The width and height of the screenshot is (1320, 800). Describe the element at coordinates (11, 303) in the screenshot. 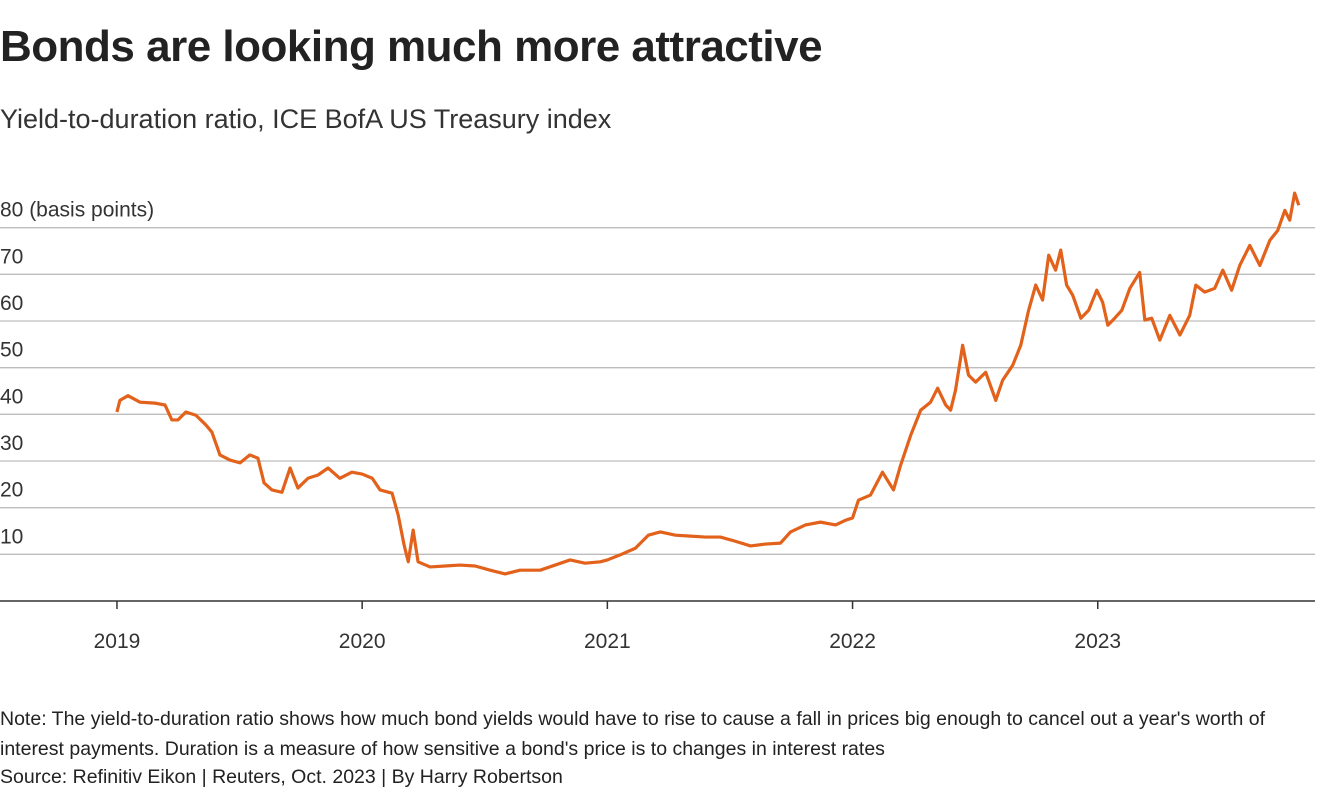

I see `y-tick-label: 60` at that location.